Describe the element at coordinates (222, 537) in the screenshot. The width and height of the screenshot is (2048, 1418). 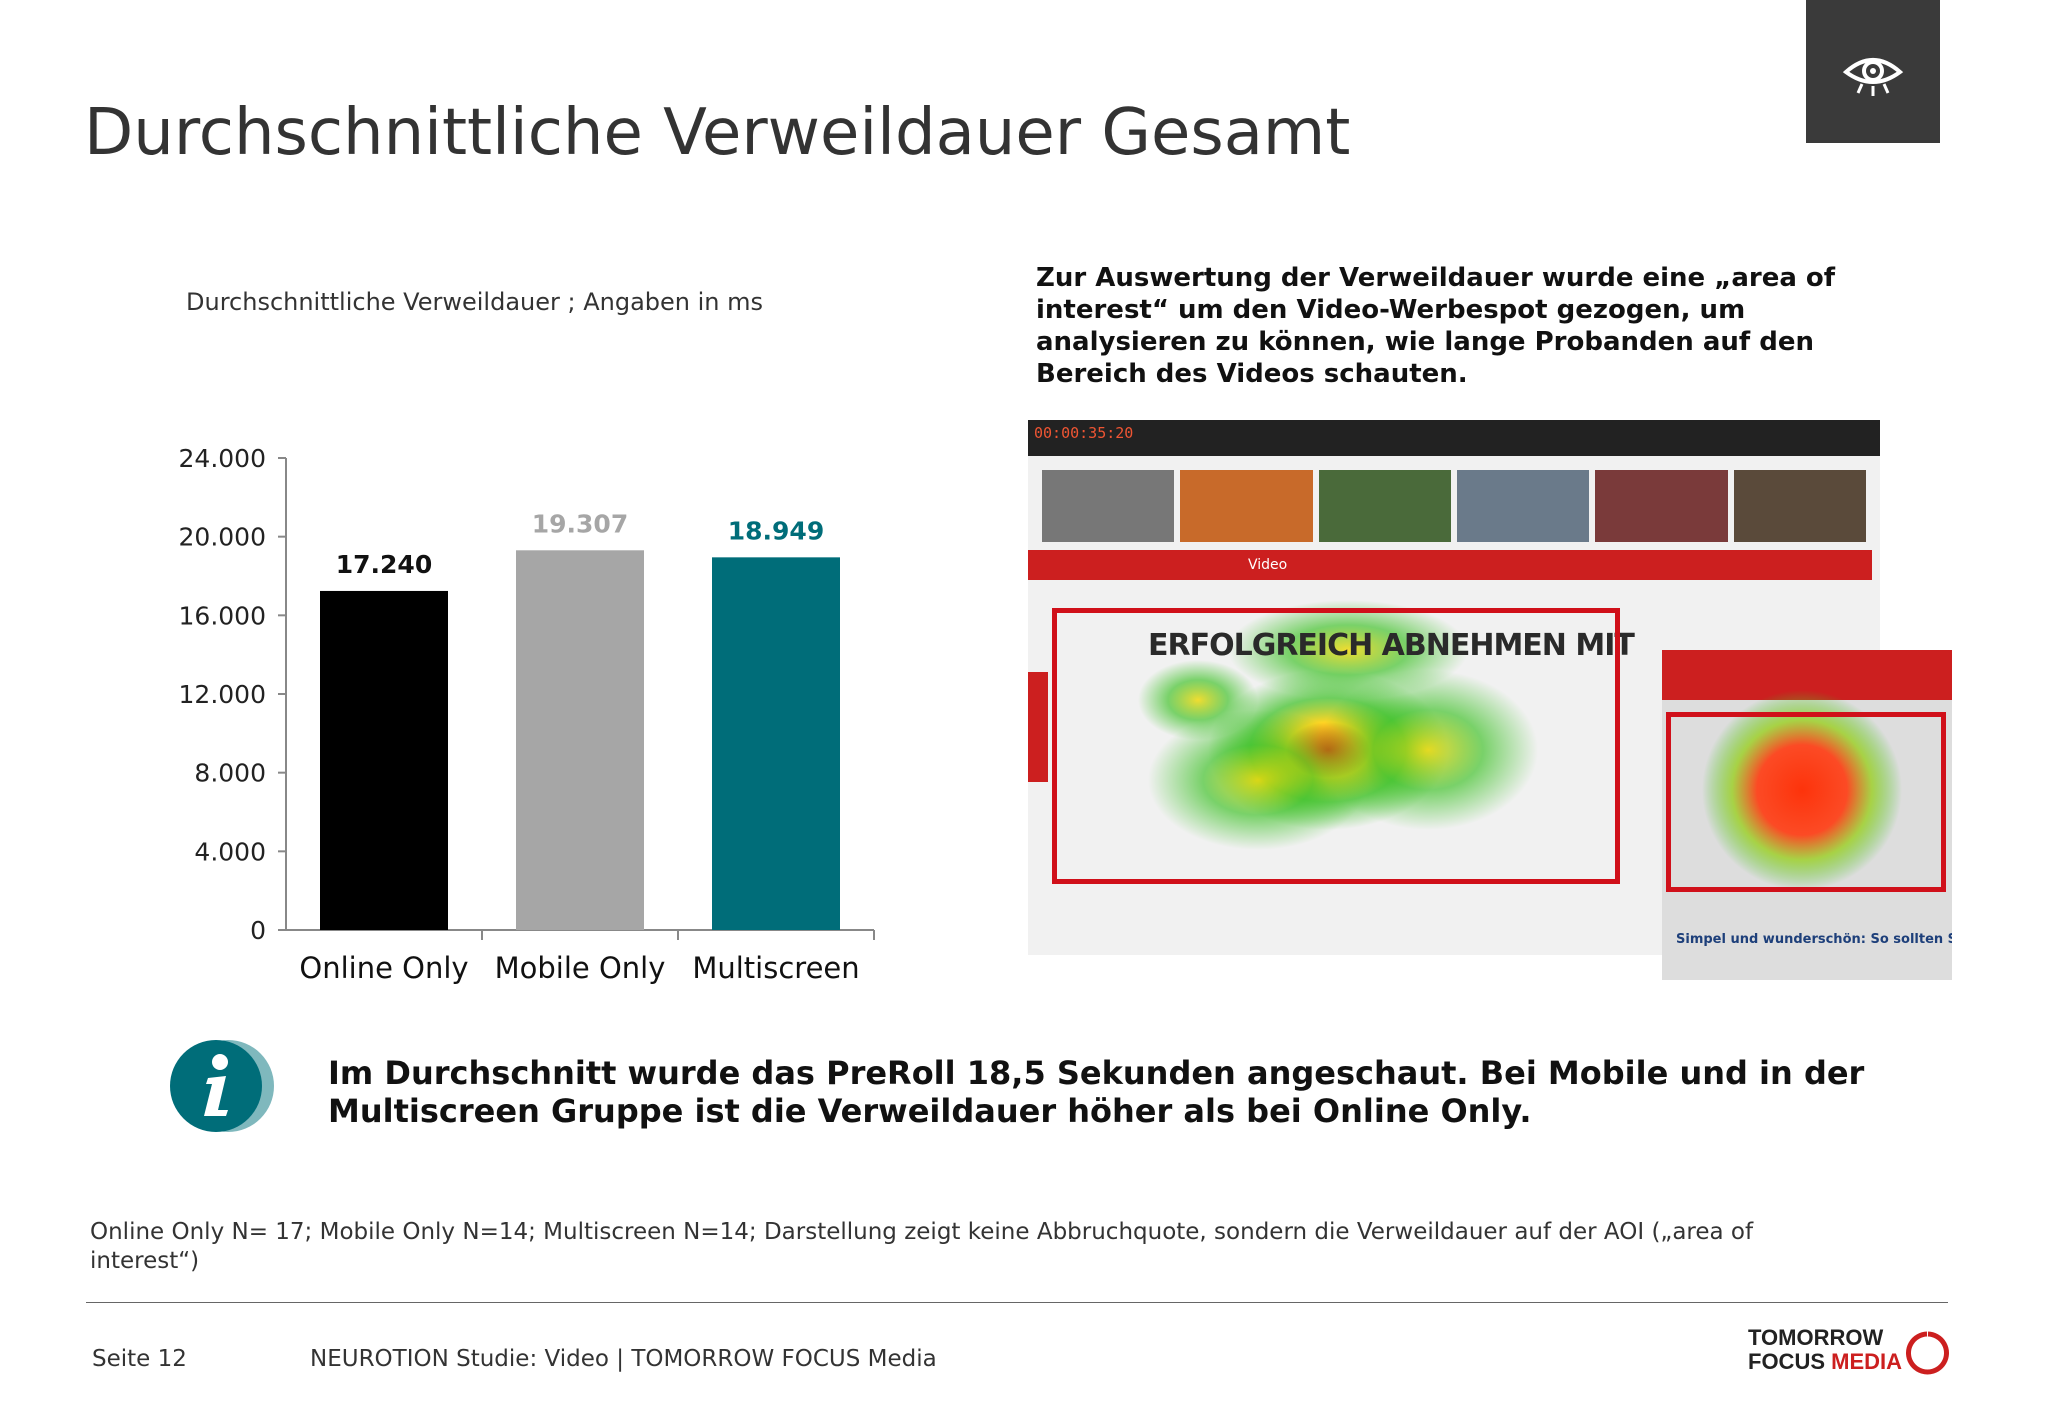
I see `y-tick-label: 20.000` at that location.